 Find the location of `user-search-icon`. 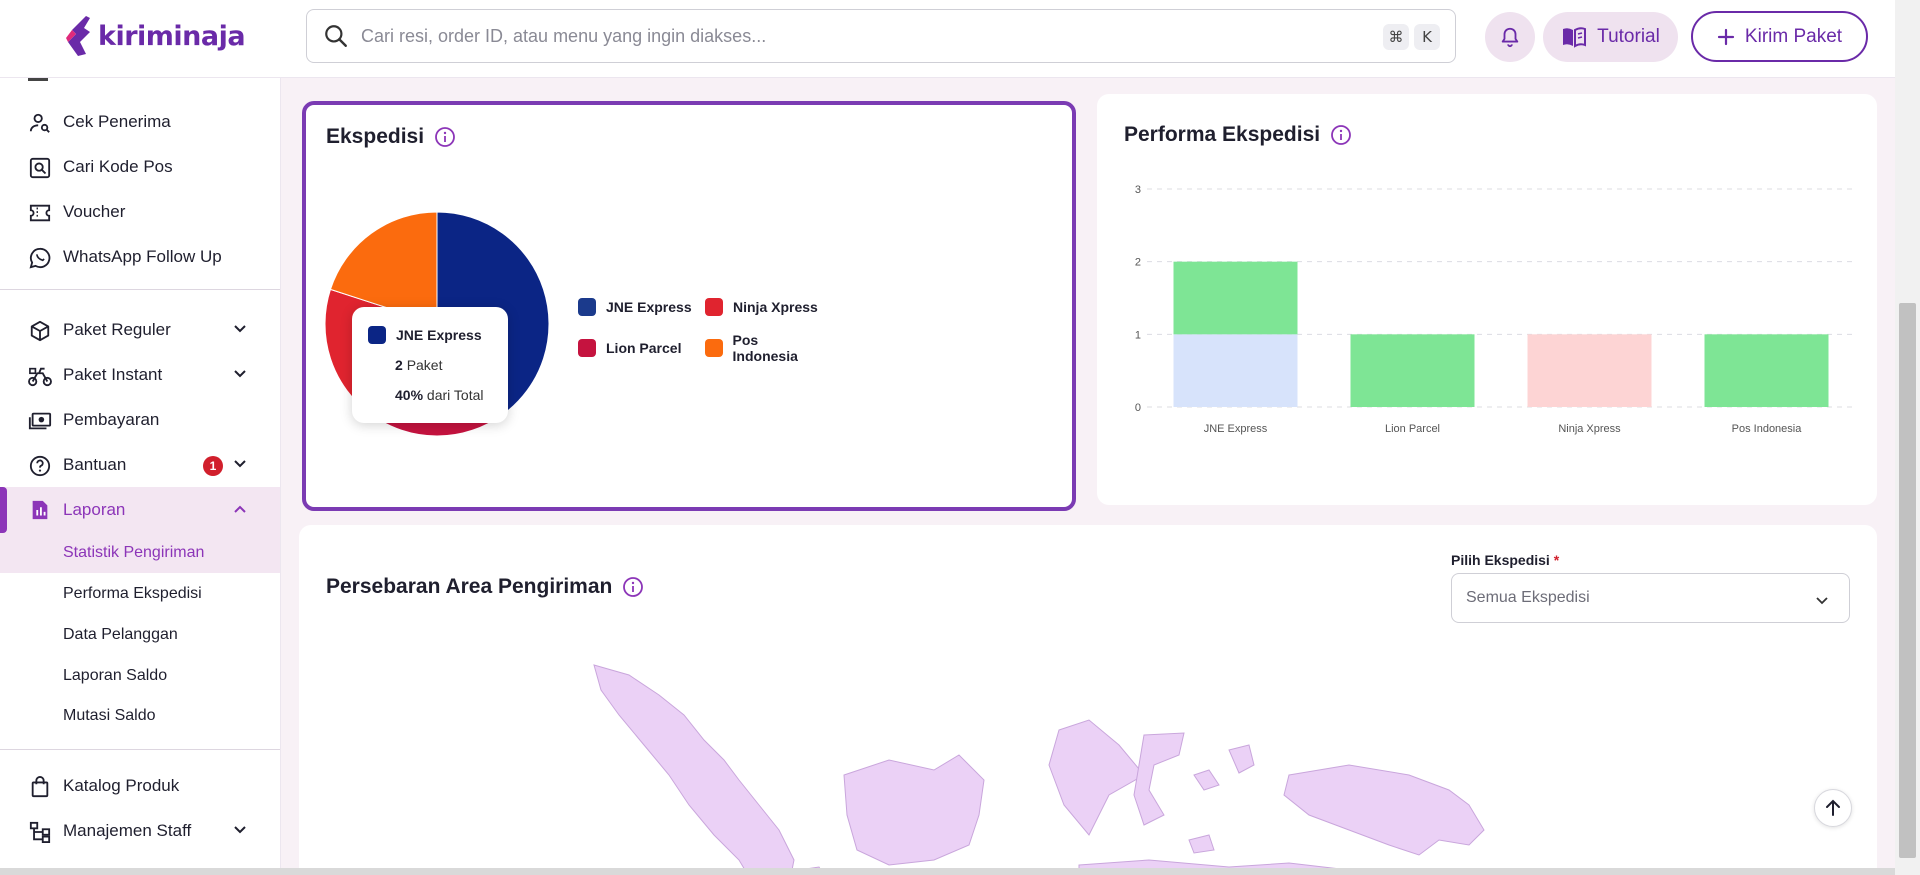

user-search-icon is located at coordinates (40, 123).